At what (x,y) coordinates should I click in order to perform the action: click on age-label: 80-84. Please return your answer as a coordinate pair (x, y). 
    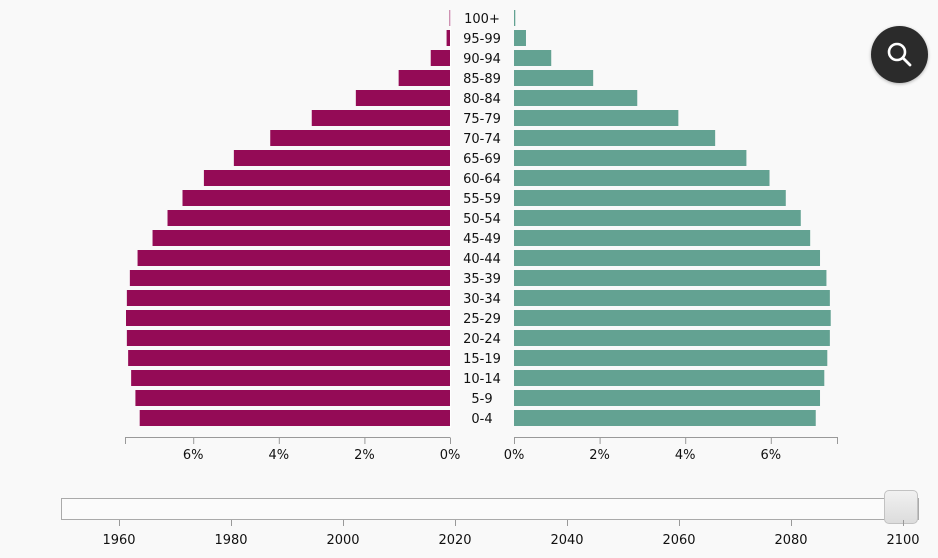
    Looking at the image, I should click on (482, 99).